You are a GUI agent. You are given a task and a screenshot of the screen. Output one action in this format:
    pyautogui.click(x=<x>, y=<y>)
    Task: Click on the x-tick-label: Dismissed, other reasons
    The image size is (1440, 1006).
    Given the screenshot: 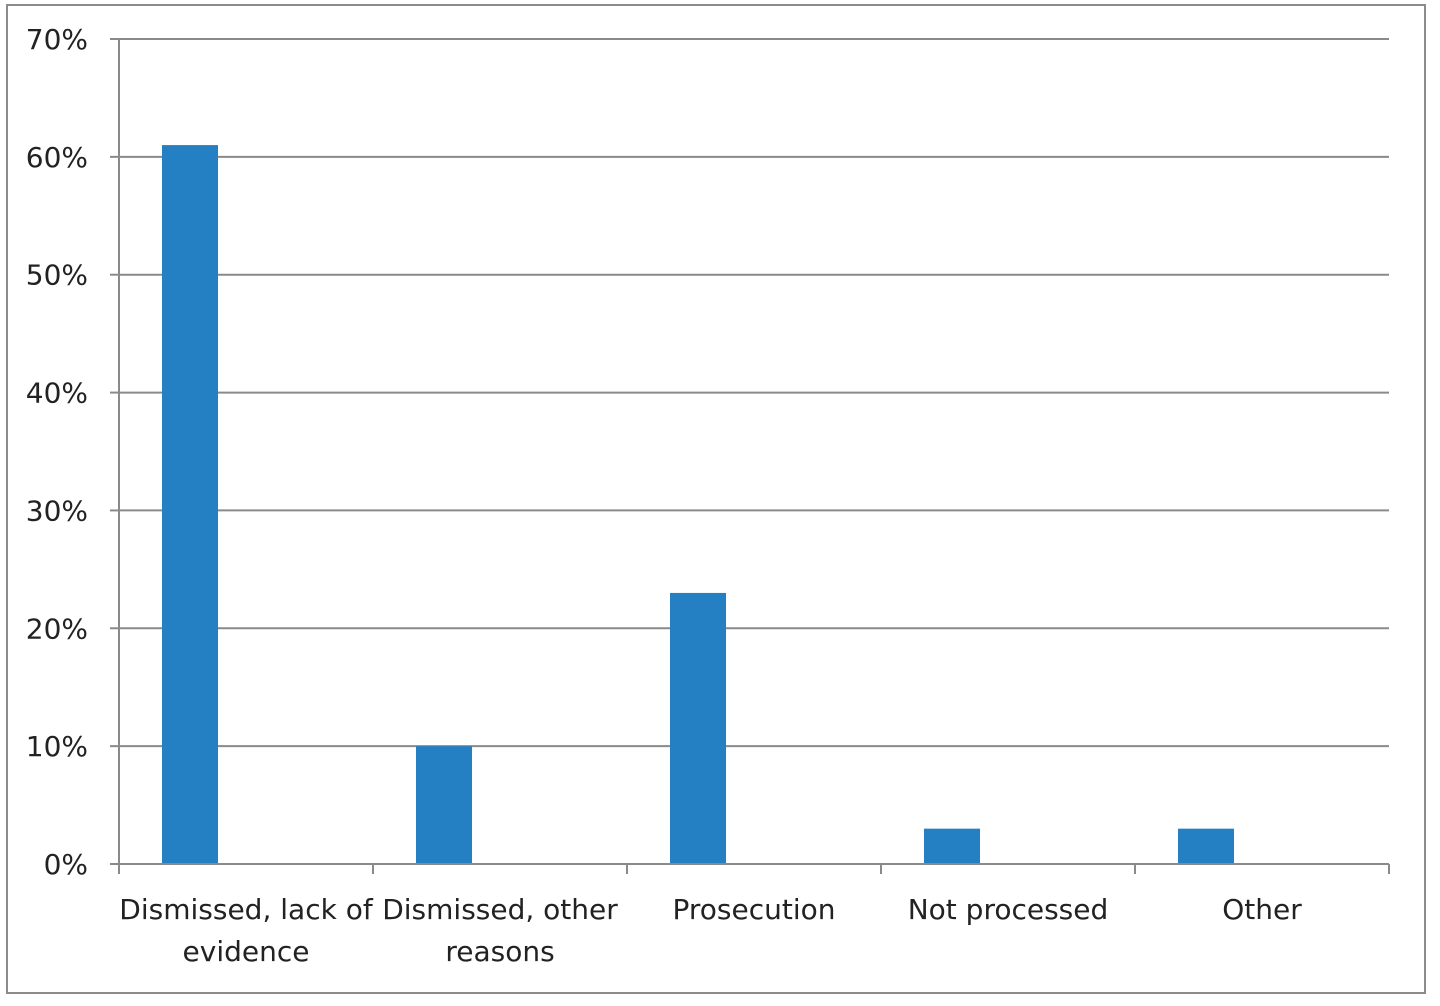 What is the action you would take?
    pyautogui.click(x=500, y=930)
    